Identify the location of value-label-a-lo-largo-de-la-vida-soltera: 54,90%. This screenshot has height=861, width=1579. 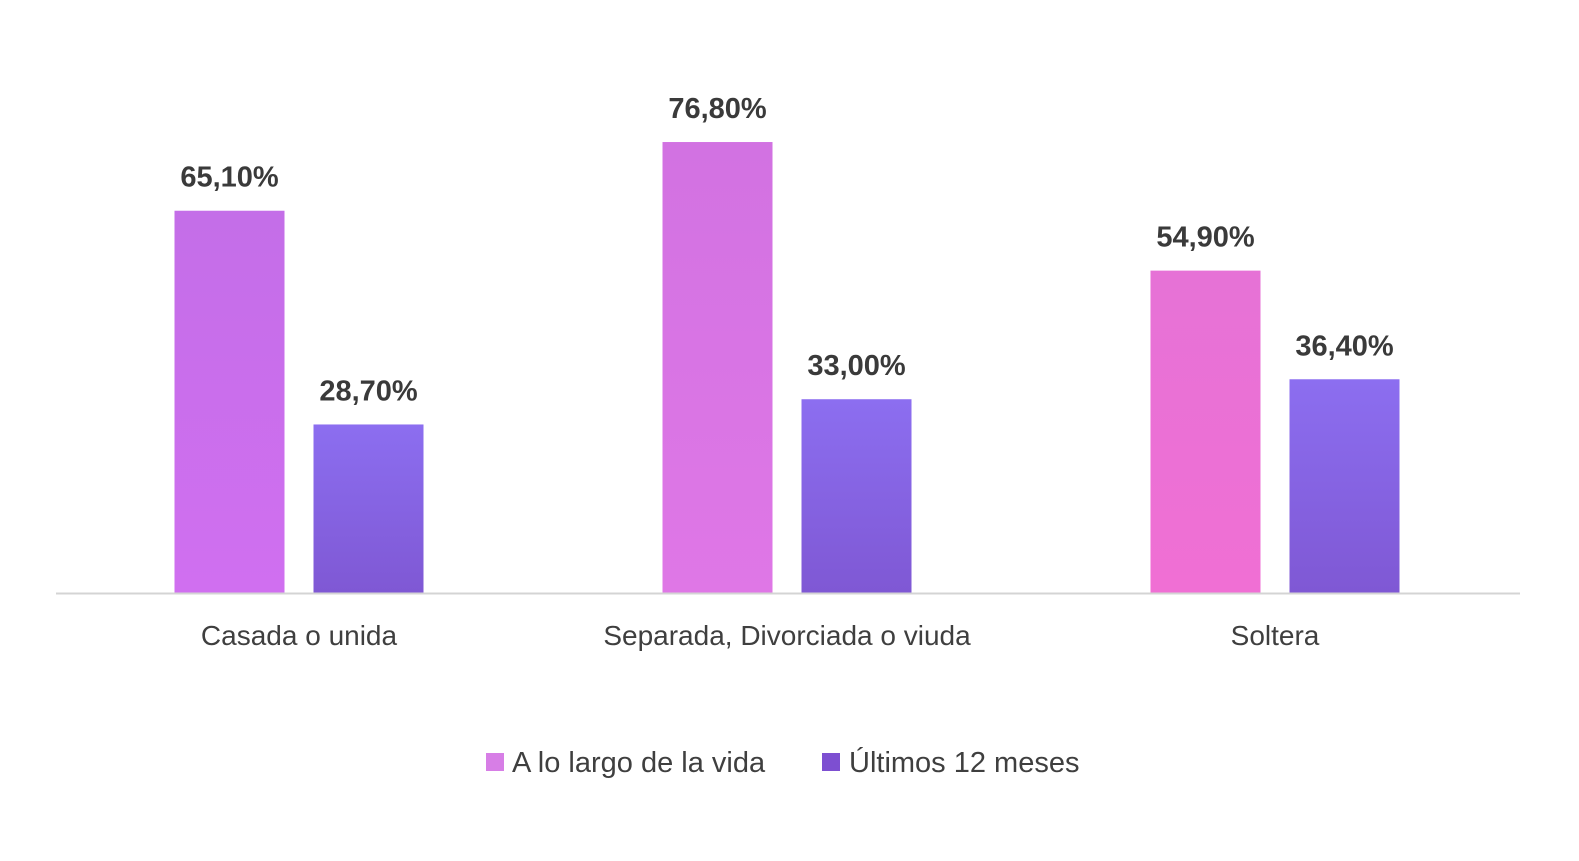
(1205, 238).